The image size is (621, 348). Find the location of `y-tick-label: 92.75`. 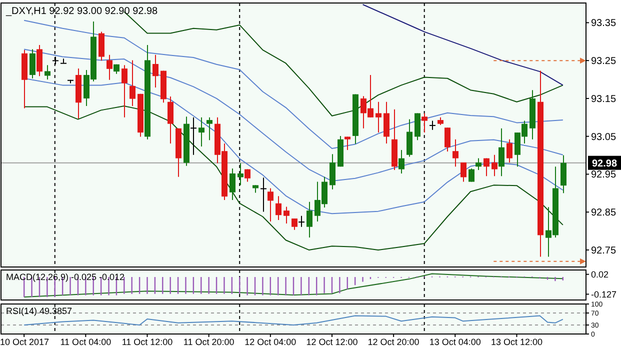

y-tick-label: 92.75 is located at coordinates (603, 250).